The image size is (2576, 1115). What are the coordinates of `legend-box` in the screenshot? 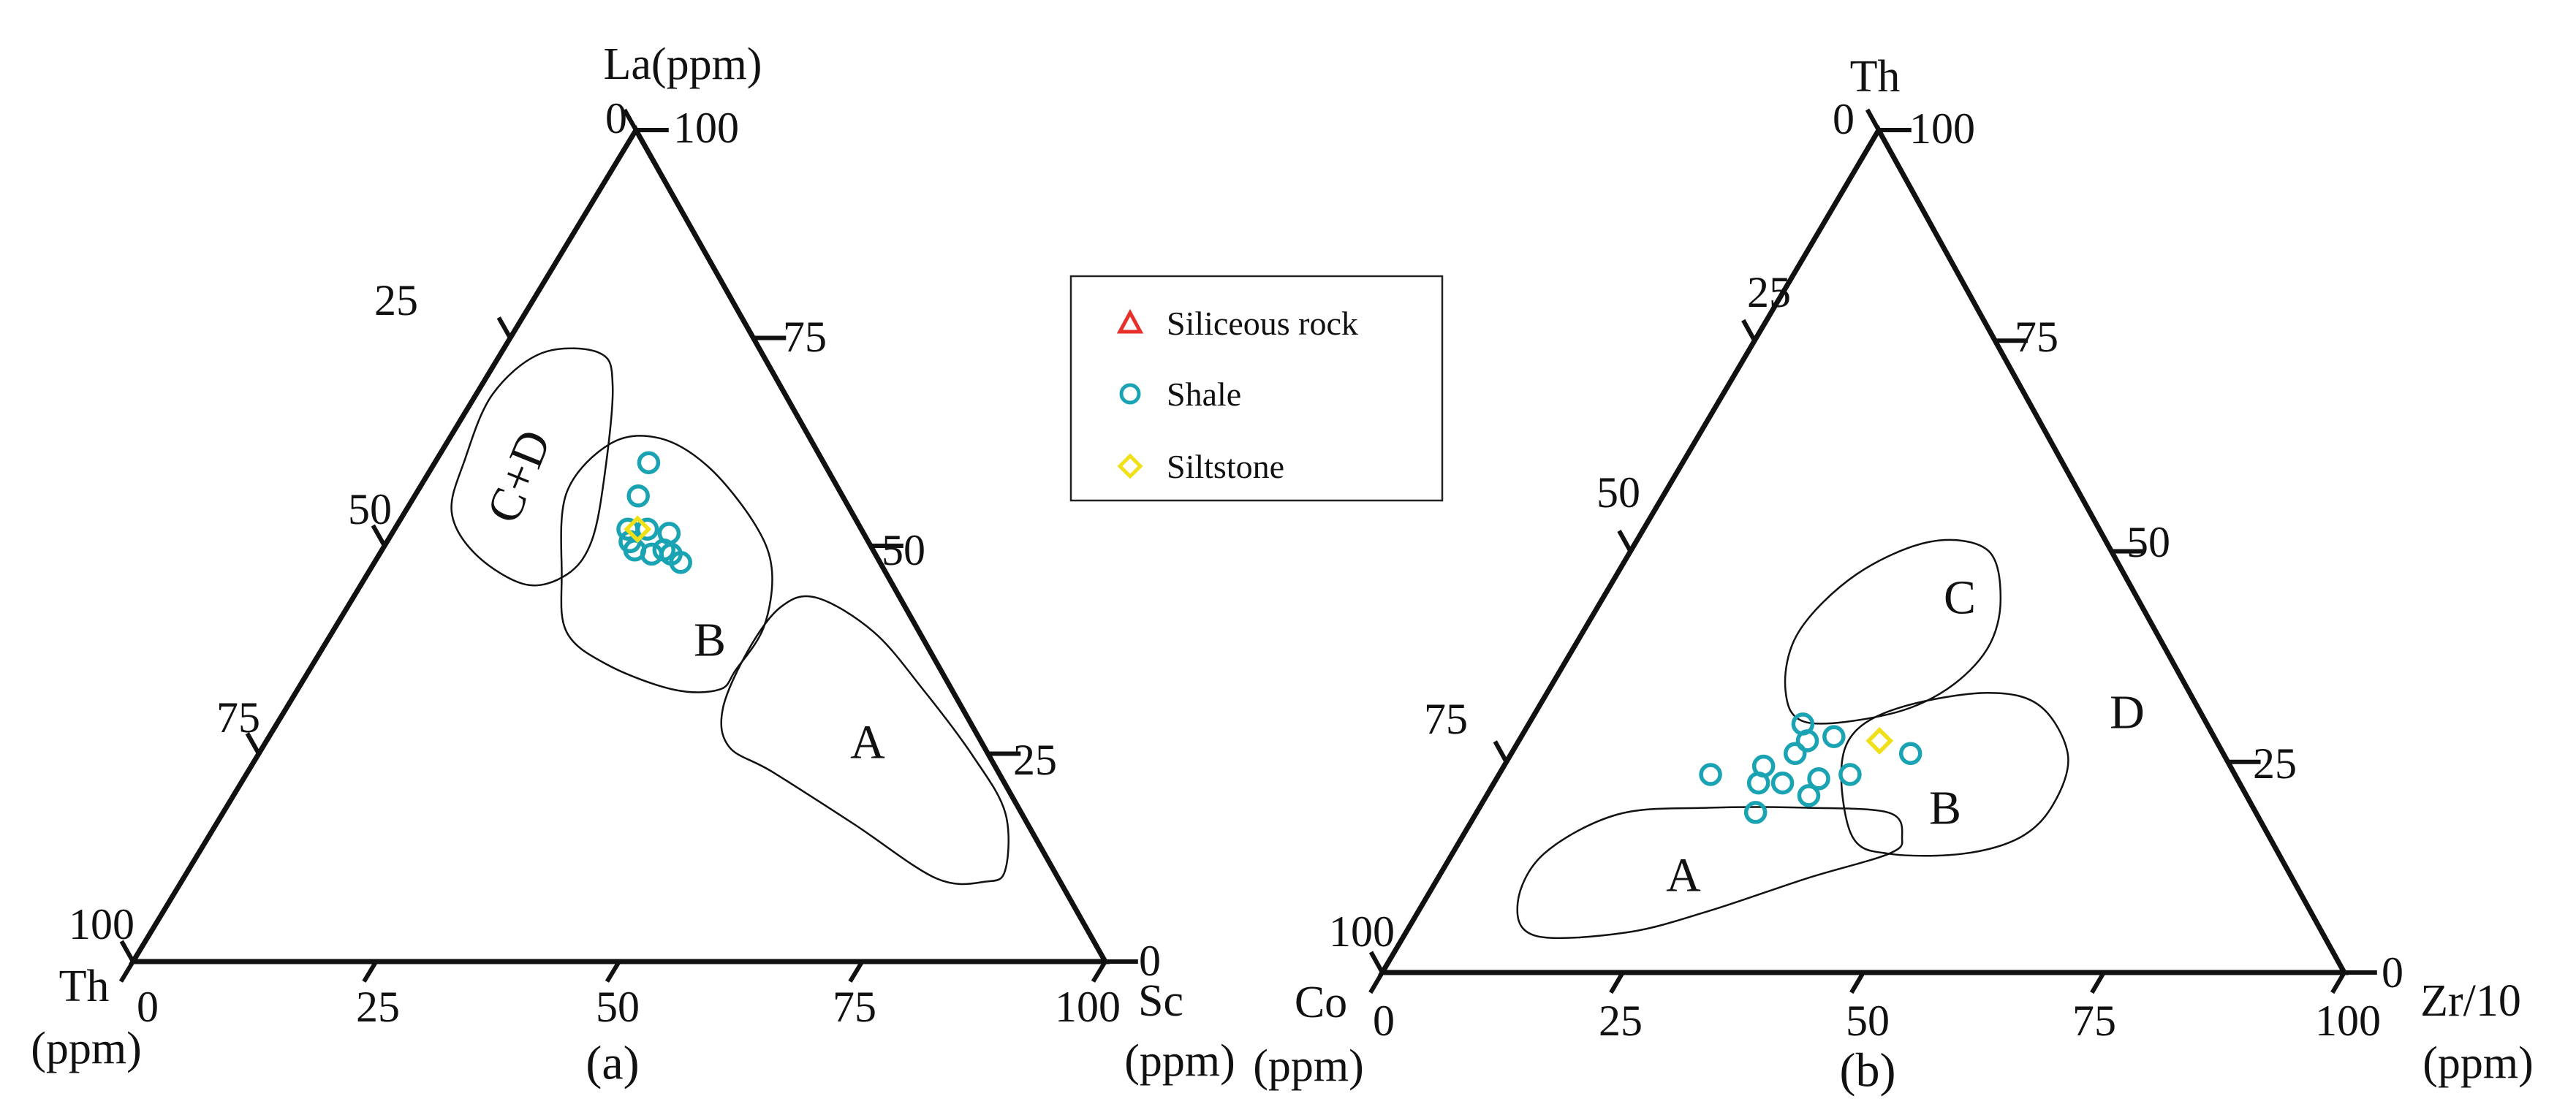 It's located at (1256, 388).